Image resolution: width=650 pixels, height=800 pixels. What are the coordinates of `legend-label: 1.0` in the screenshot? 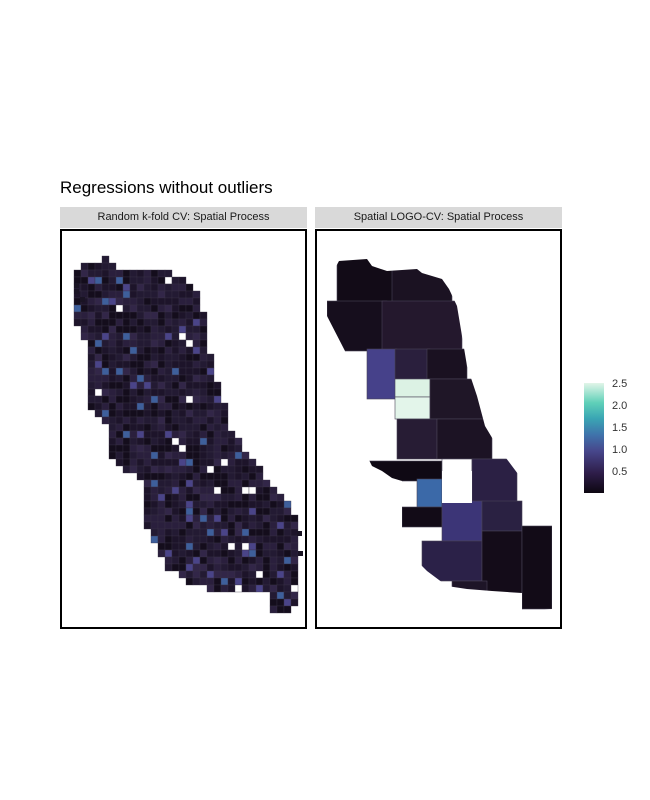 It's located at (620, 450).